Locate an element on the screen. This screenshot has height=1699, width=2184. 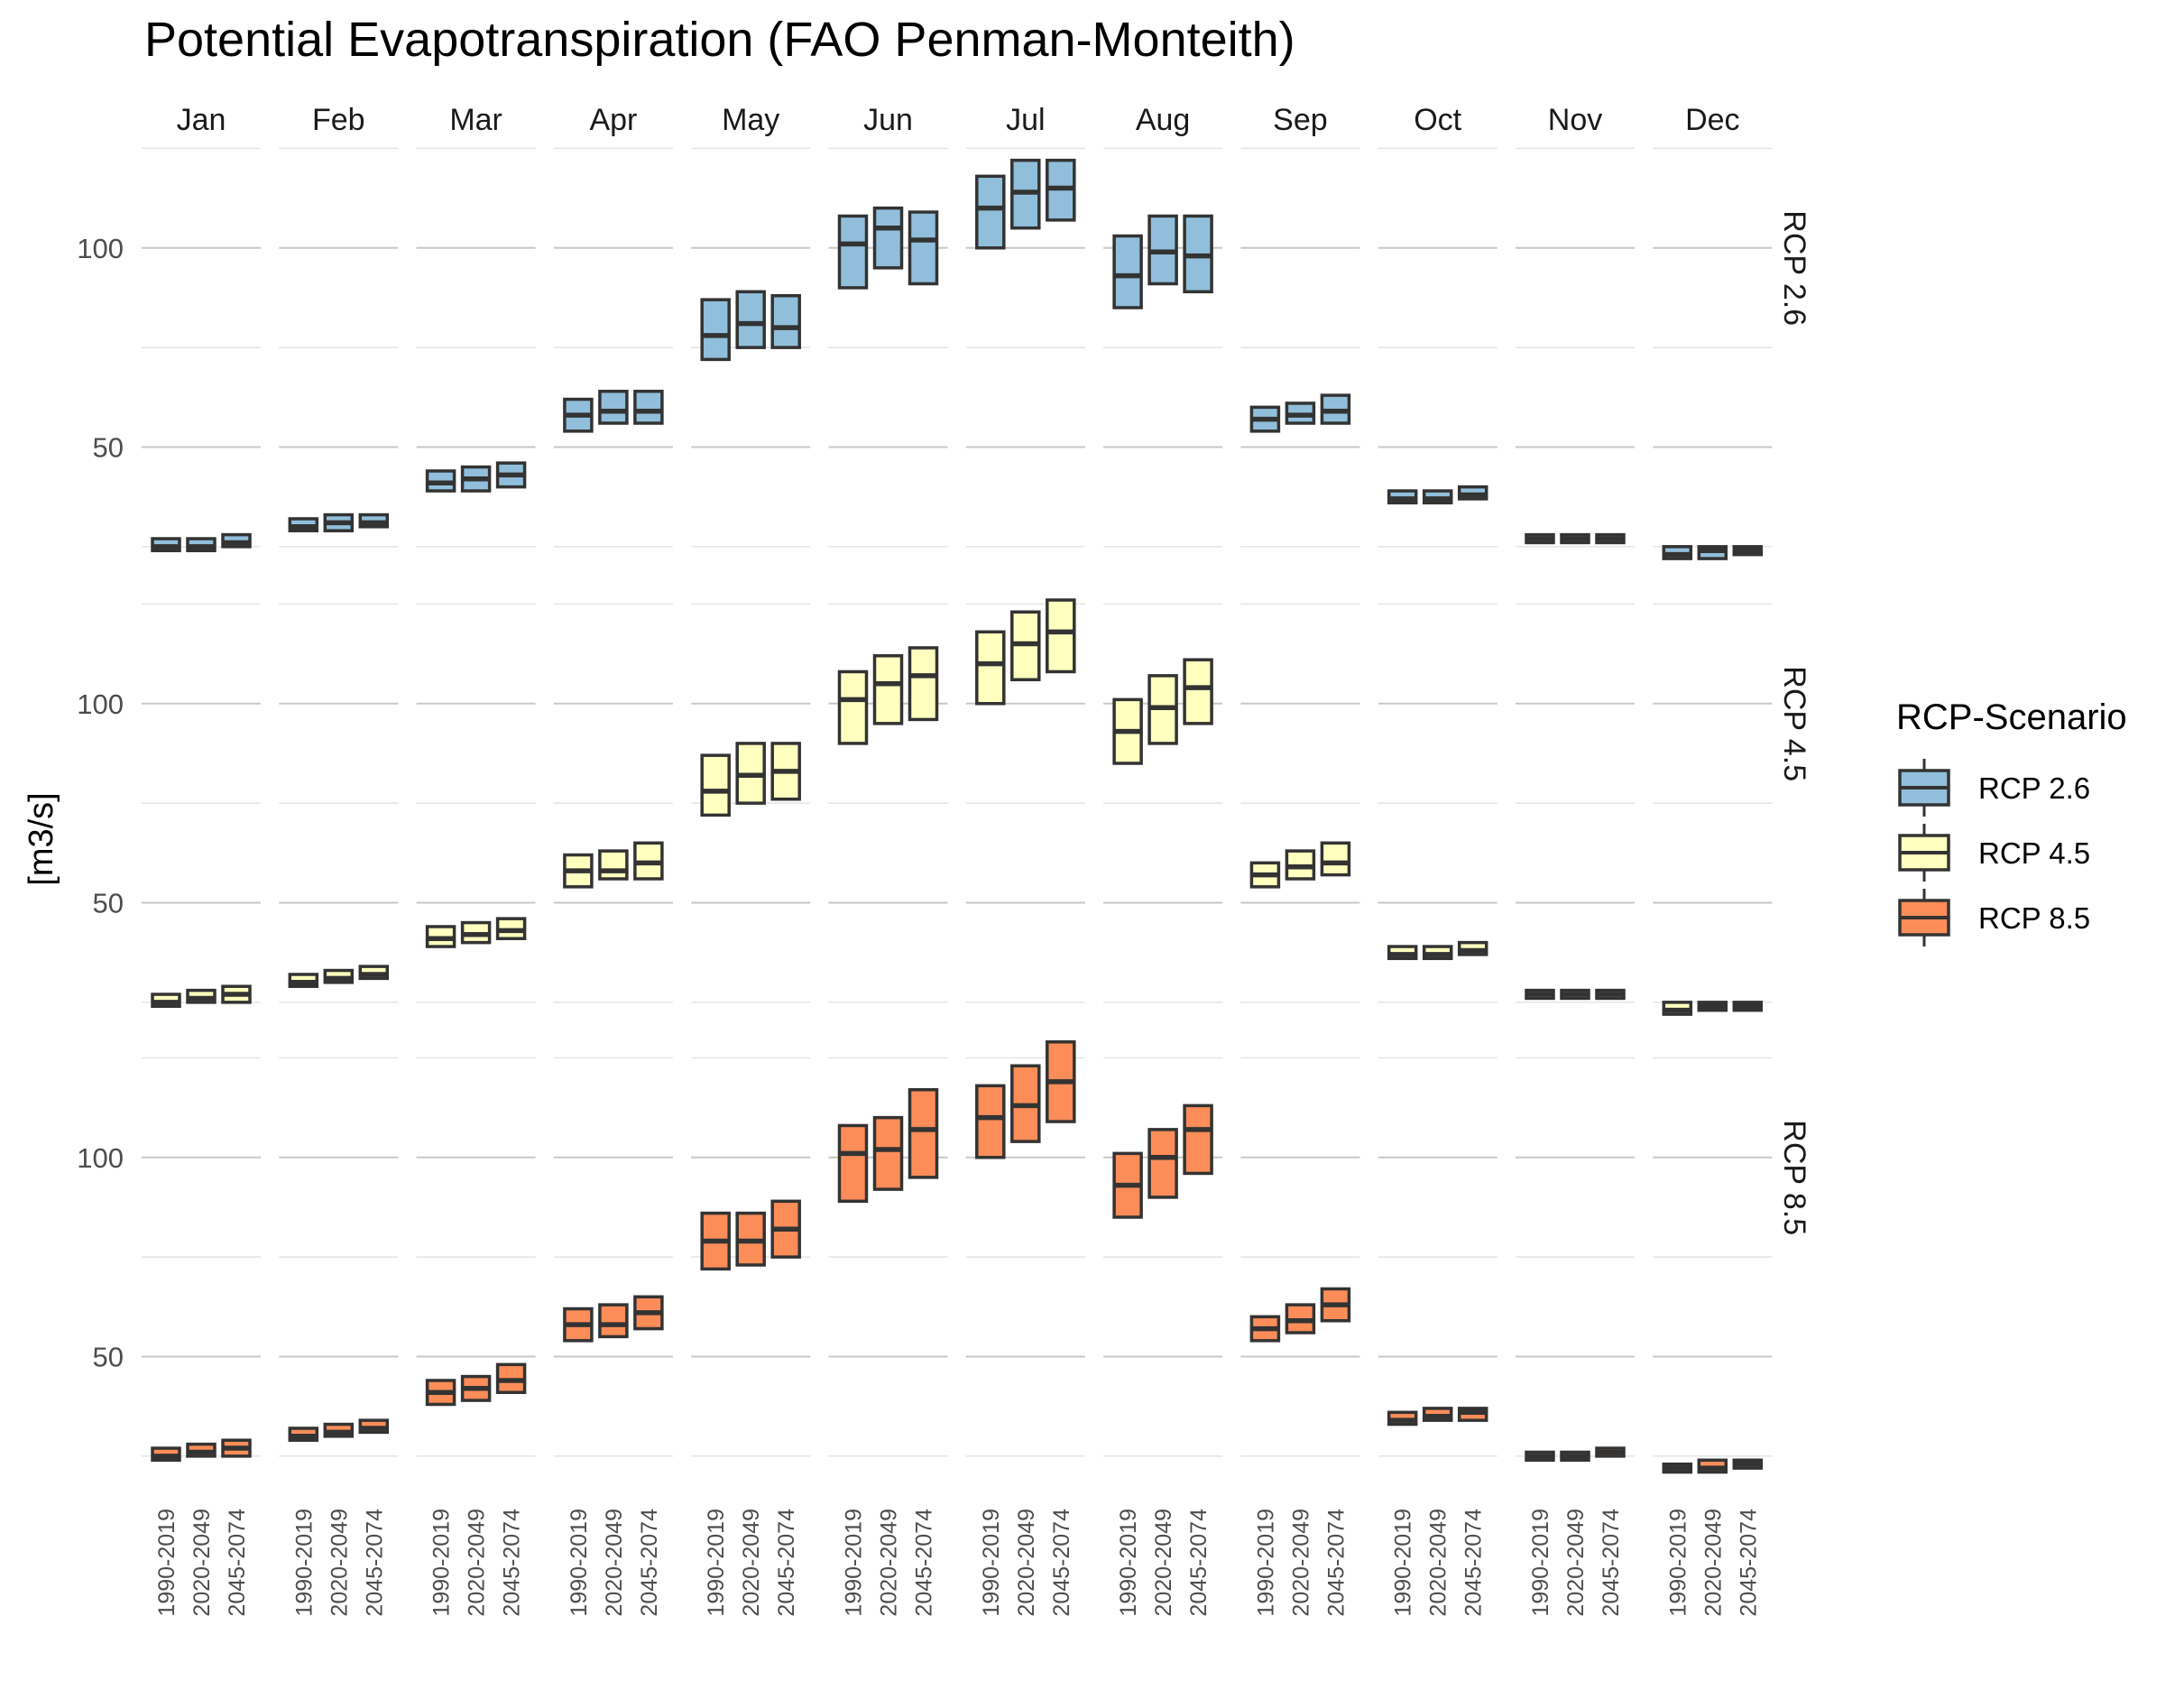
row-strip-labels: RCP 2.6 RCP 4.5 RCP 8.5 is located at coordinates (1794, 723).